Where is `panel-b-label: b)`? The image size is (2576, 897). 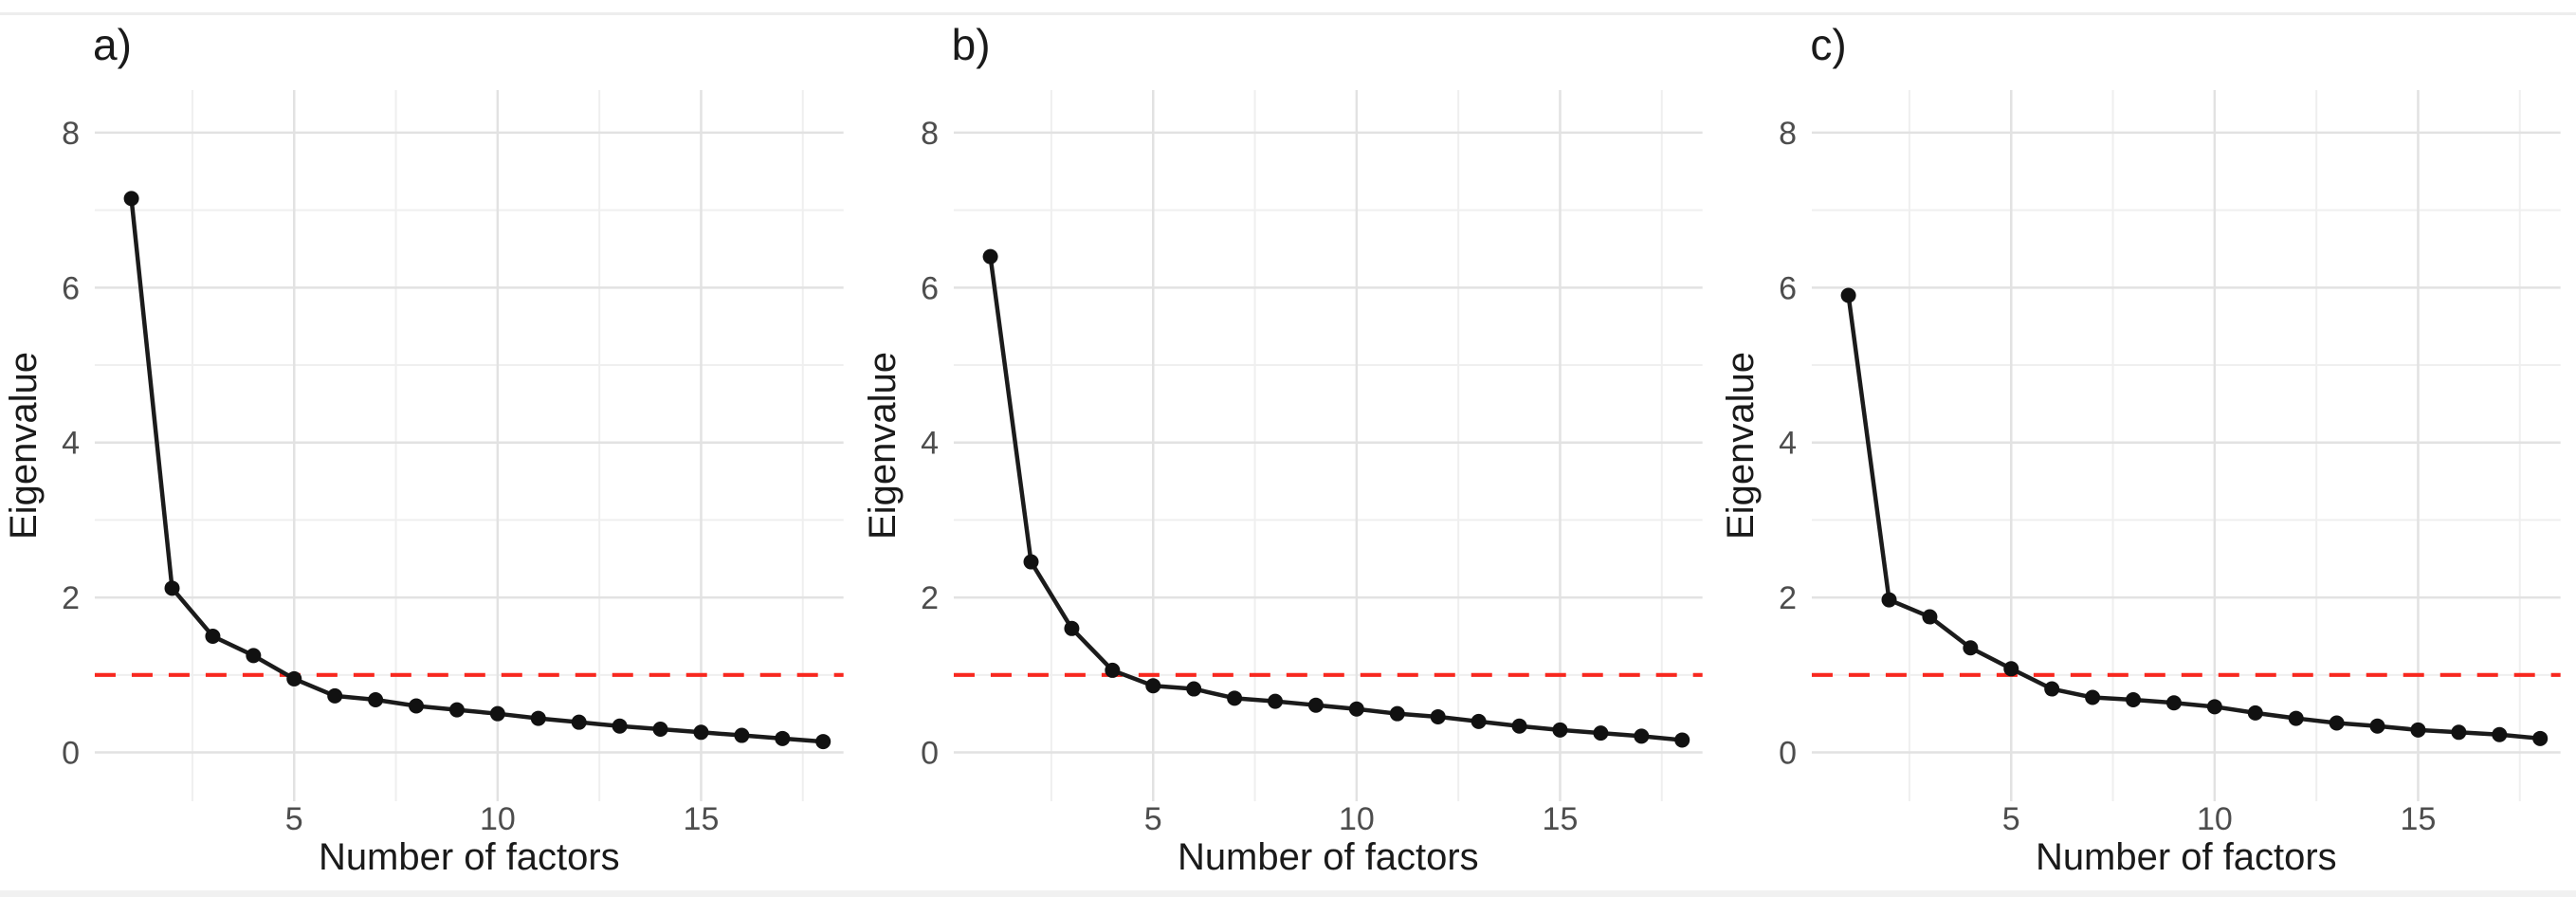 panel-b-label: b) is located at coordinates (971, 44).